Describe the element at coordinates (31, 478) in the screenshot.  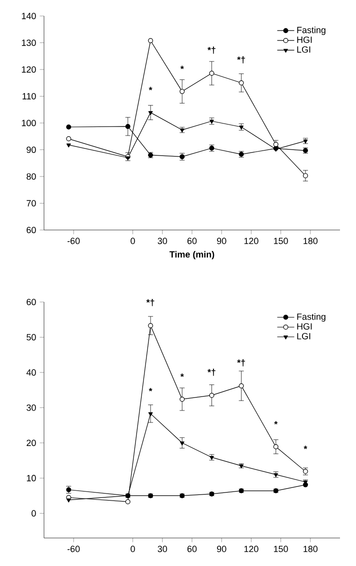
I see `y-tick-label: 10` at that location.